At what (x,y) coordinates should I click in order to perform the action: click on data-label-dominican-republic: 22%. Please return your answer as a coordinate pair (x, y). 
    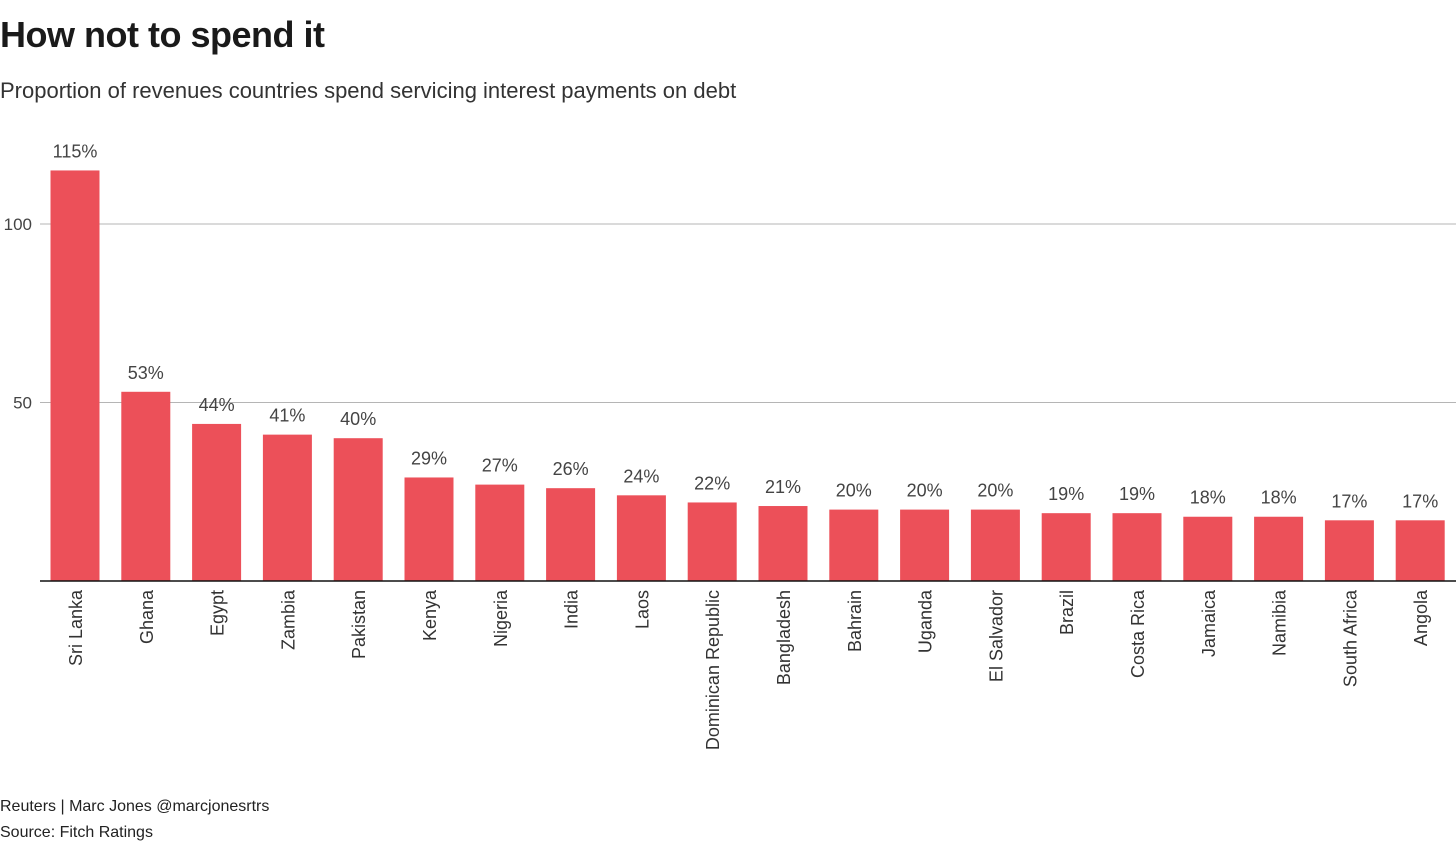
    Looking at the image, I should click on (712, 483).